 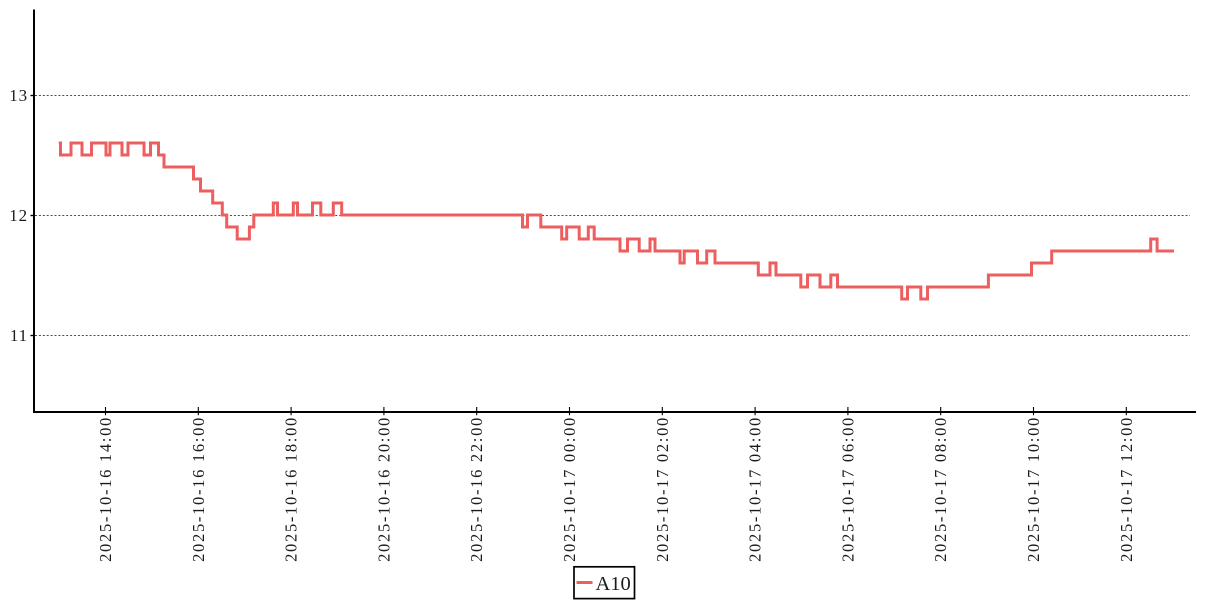 I want to click on svg-text: 13, so click(x=18, y=95).